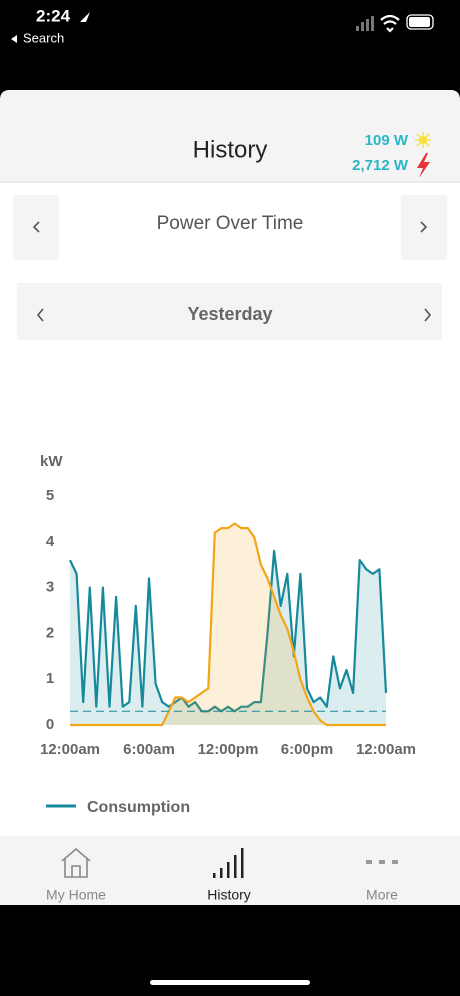  Describe the element at coordinates (50, 587) in the screenshot. I see `y-tick-label: 3` at that location.